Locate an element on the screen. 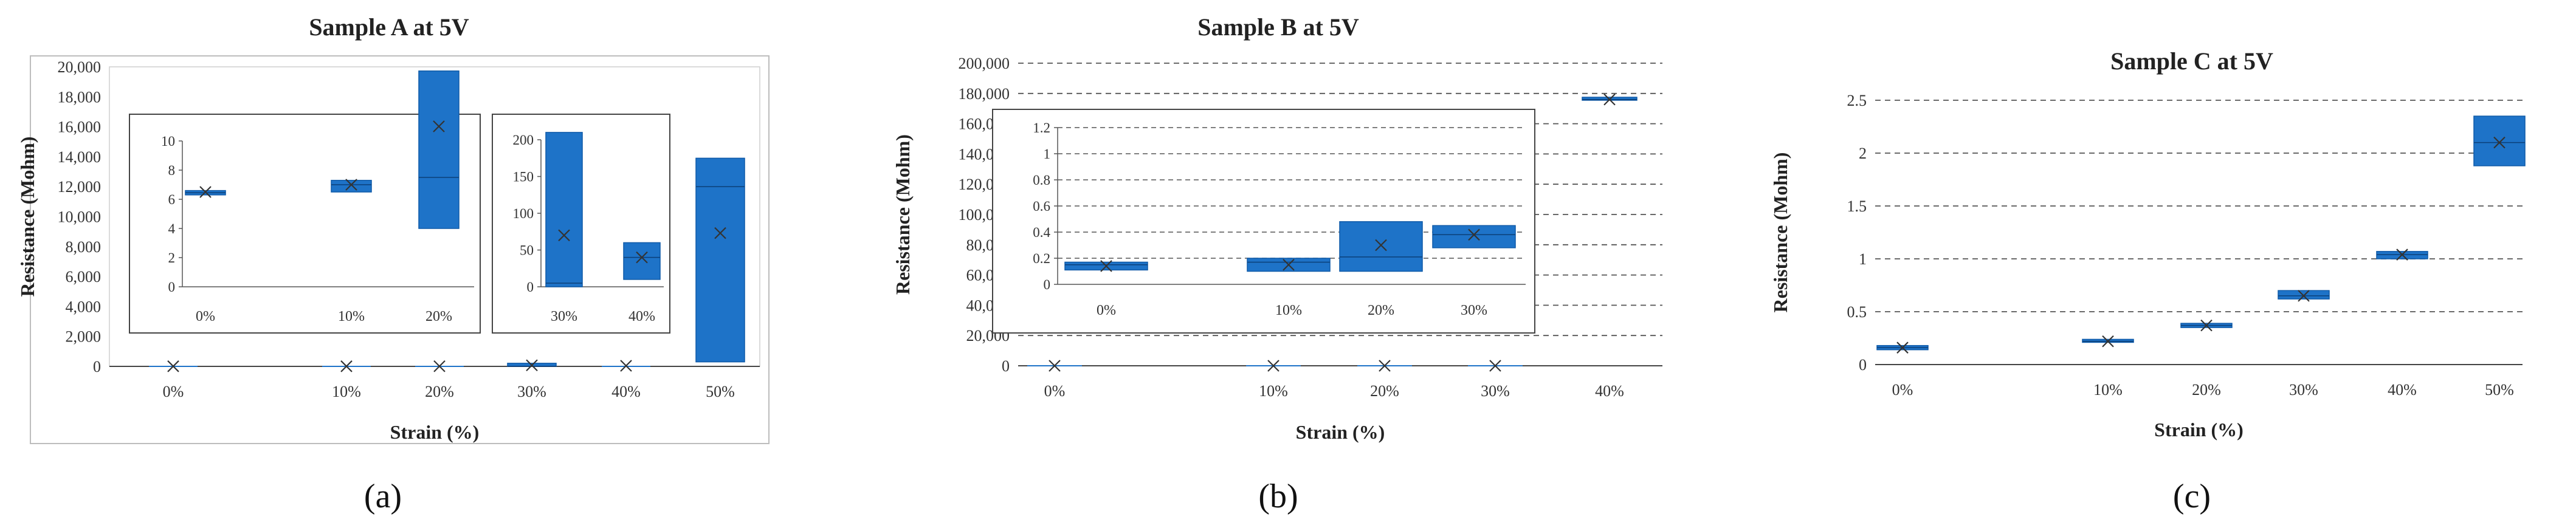 Image resolution: width=2576 pixels, height=528 pixels. y-tick-label-2: 4,000 is located at coordinates (84, 306).